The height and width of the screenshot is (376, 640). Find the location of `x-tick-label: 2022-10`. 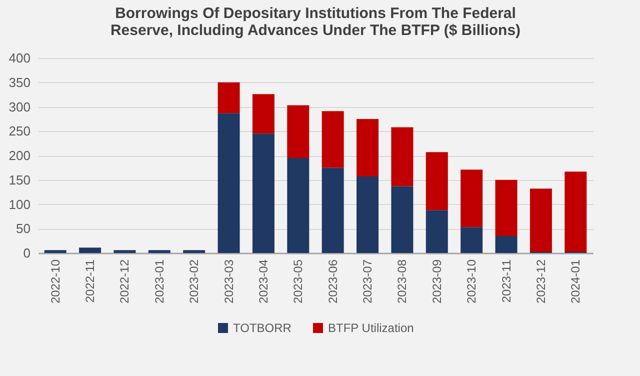

x-tick-label: 2022-10 is located at coordinates (55, 281).